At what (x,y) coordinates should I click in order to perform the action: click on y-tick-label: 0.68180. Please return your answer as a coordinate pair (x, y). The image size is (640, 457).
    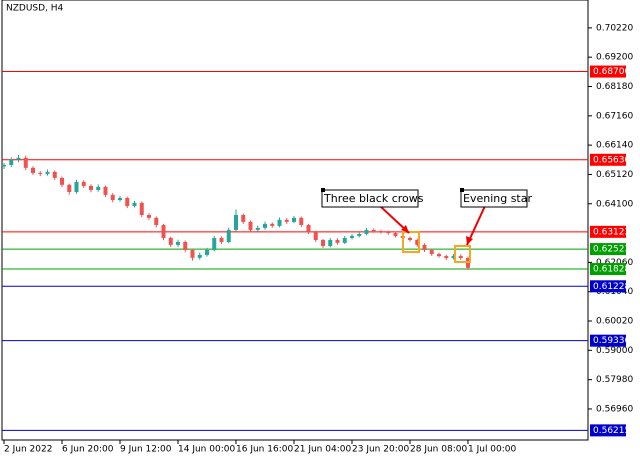
    Looking at the image, I should click on (614, 87).